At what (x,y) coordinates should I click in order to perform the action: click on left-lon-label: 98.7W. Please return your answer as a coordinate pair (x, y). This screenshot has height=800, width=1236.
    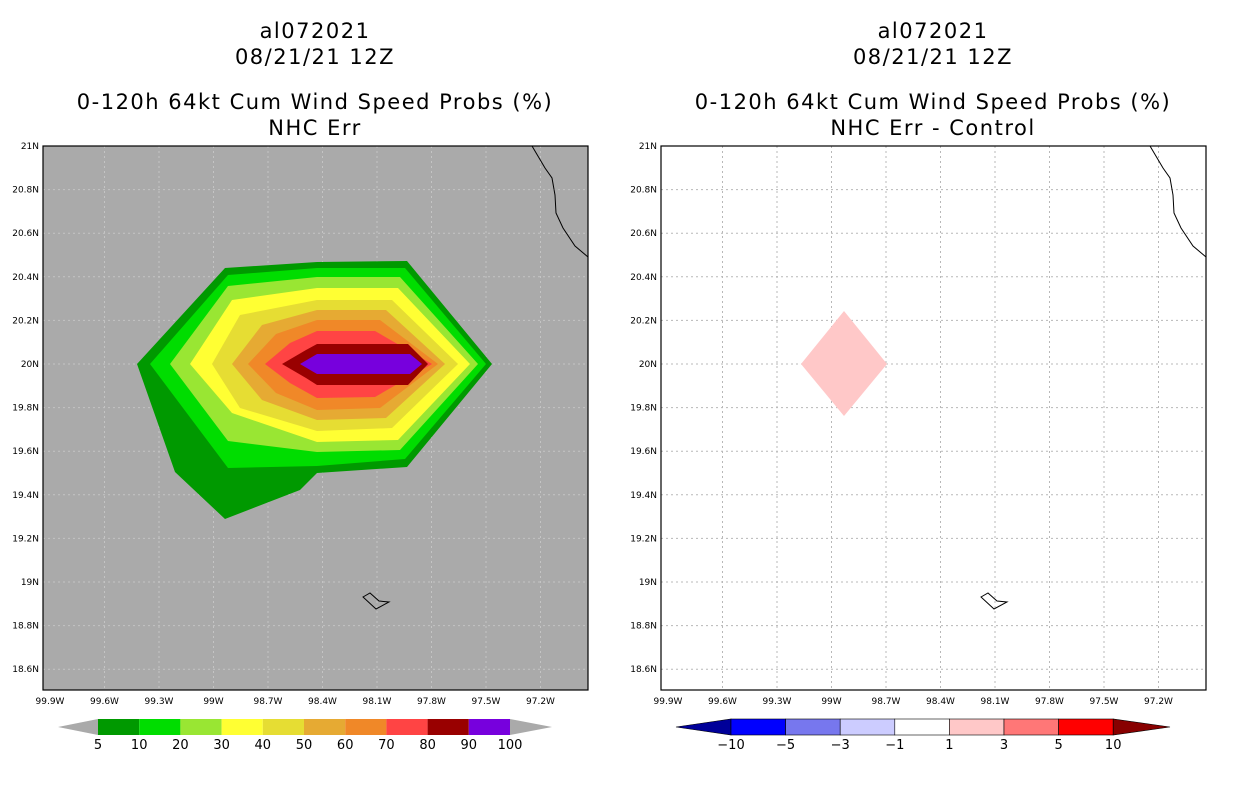
    Looking at the image, I should click on (268, 702).